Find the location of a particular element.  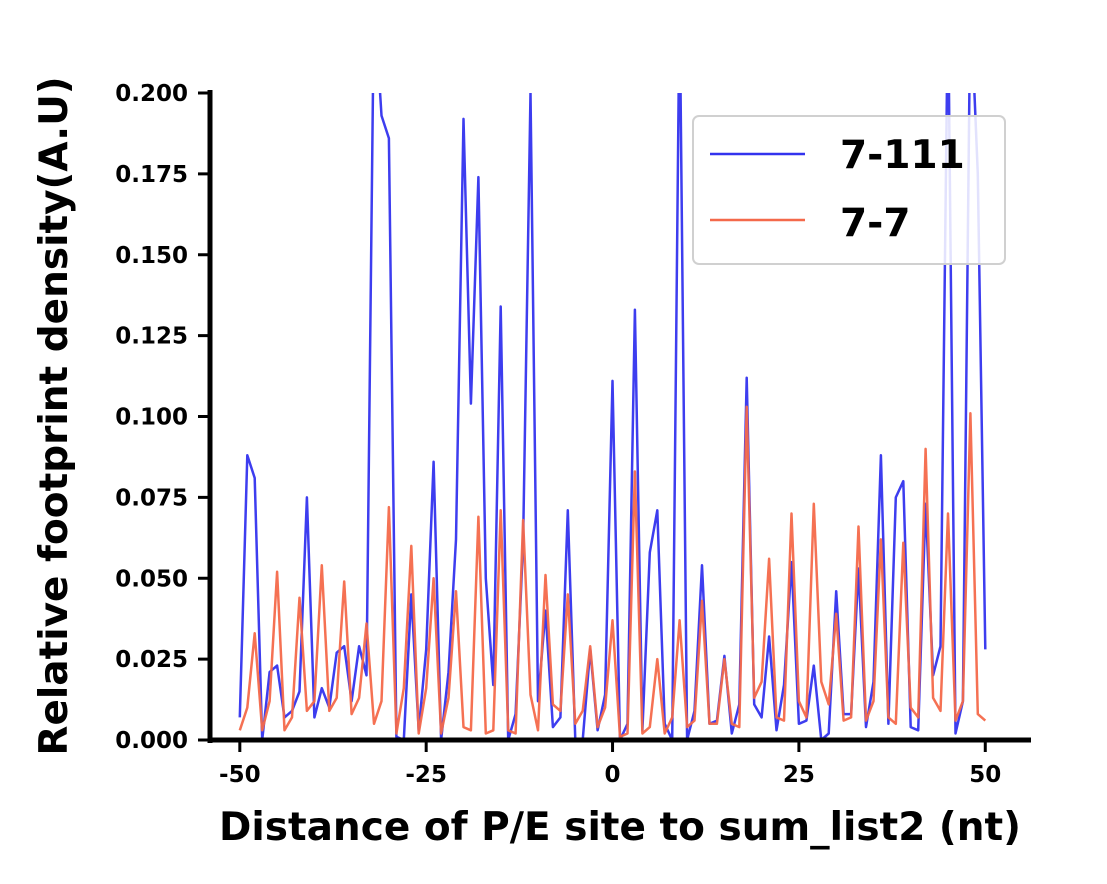

y-tick-label: 0.200 is located at coordinates (151, 94).